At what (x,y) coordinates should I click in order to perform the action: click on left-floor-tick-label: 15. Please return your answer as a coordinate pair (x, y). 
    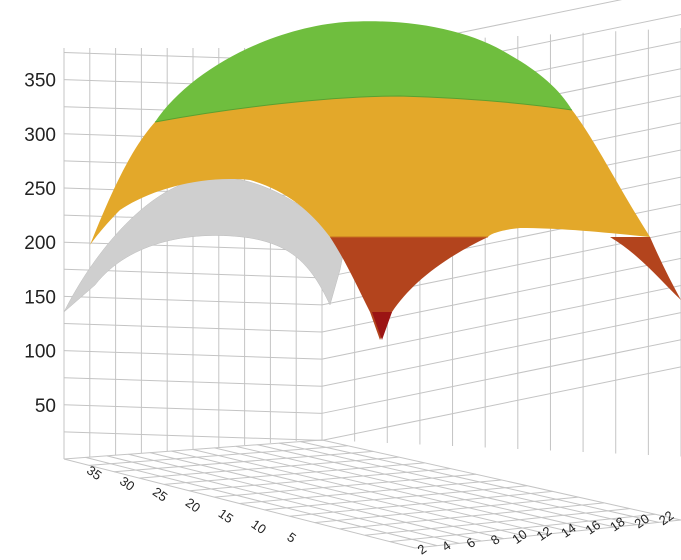
    Looking at the image, I should click on (226, 516).